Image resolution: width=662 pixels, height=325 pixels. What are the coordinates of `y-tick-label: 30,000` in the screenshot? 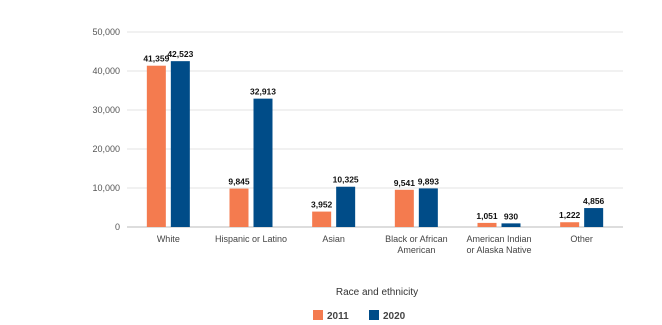 It's located at (106, 110).